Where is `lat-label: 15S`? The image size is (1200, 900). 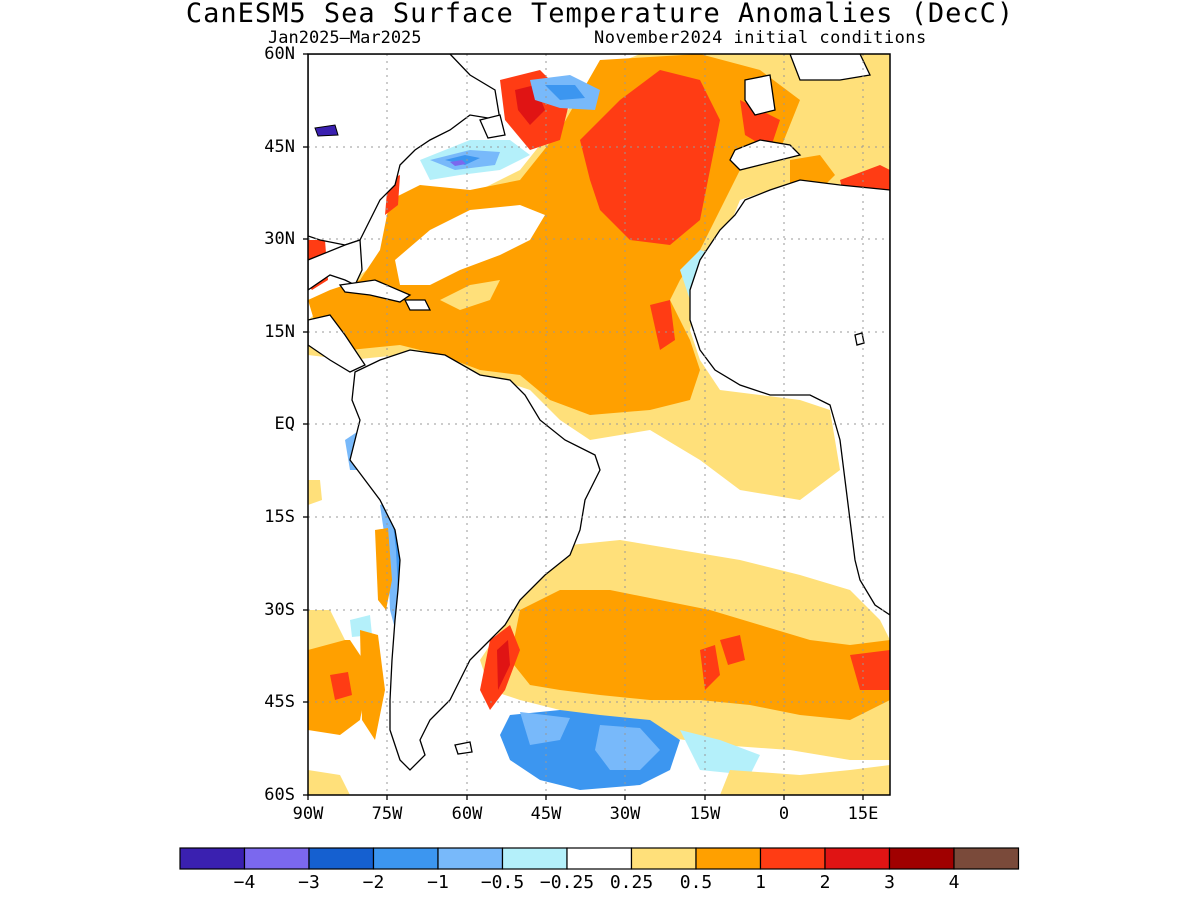
lat-label: 15S is located at coordinates (279, 517).